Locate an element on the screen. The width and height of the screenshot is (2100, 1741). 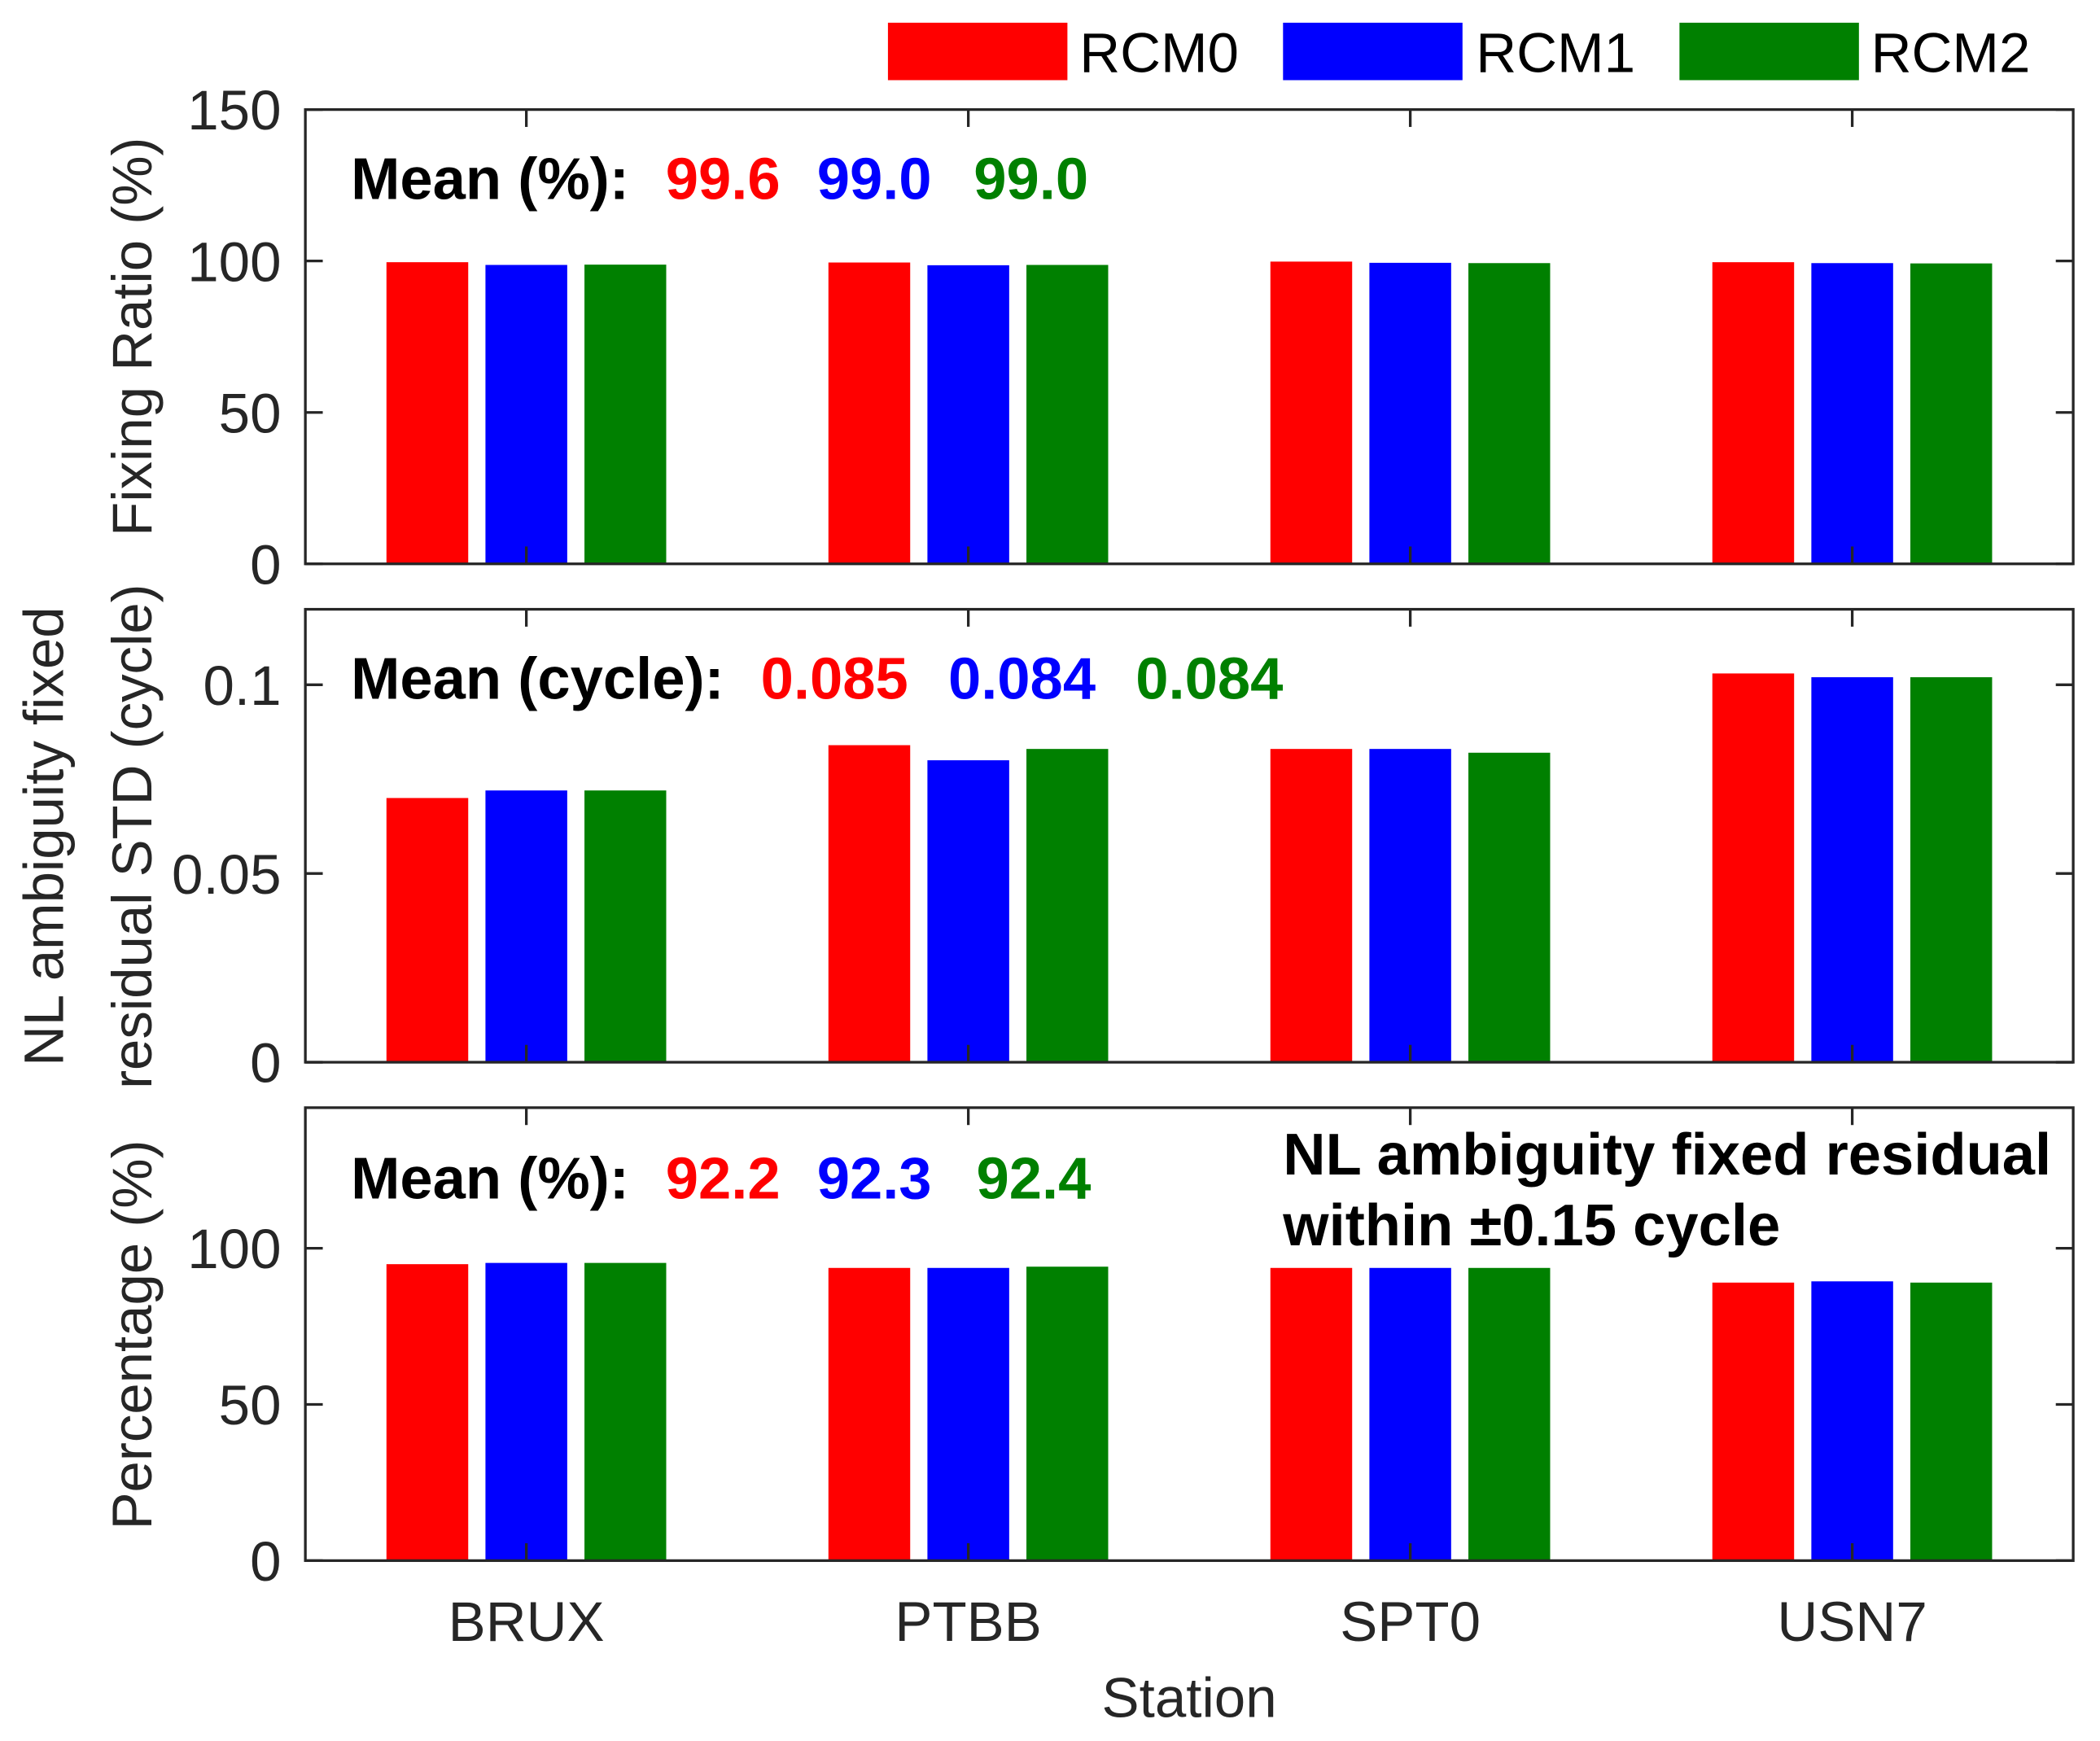
panel-2-bar-spt0-rcm1 is located at coordinates (1410, 906).